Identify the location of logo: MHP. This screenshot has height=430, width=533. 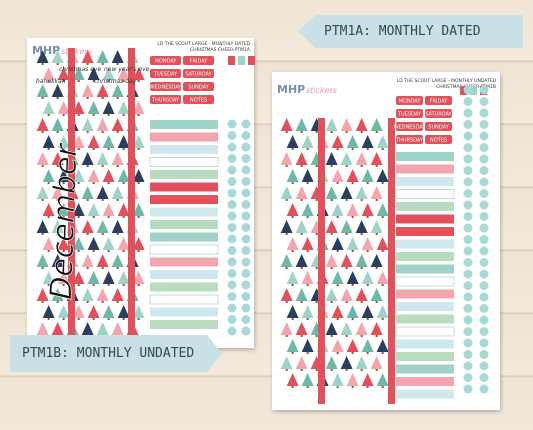
(291, 89).